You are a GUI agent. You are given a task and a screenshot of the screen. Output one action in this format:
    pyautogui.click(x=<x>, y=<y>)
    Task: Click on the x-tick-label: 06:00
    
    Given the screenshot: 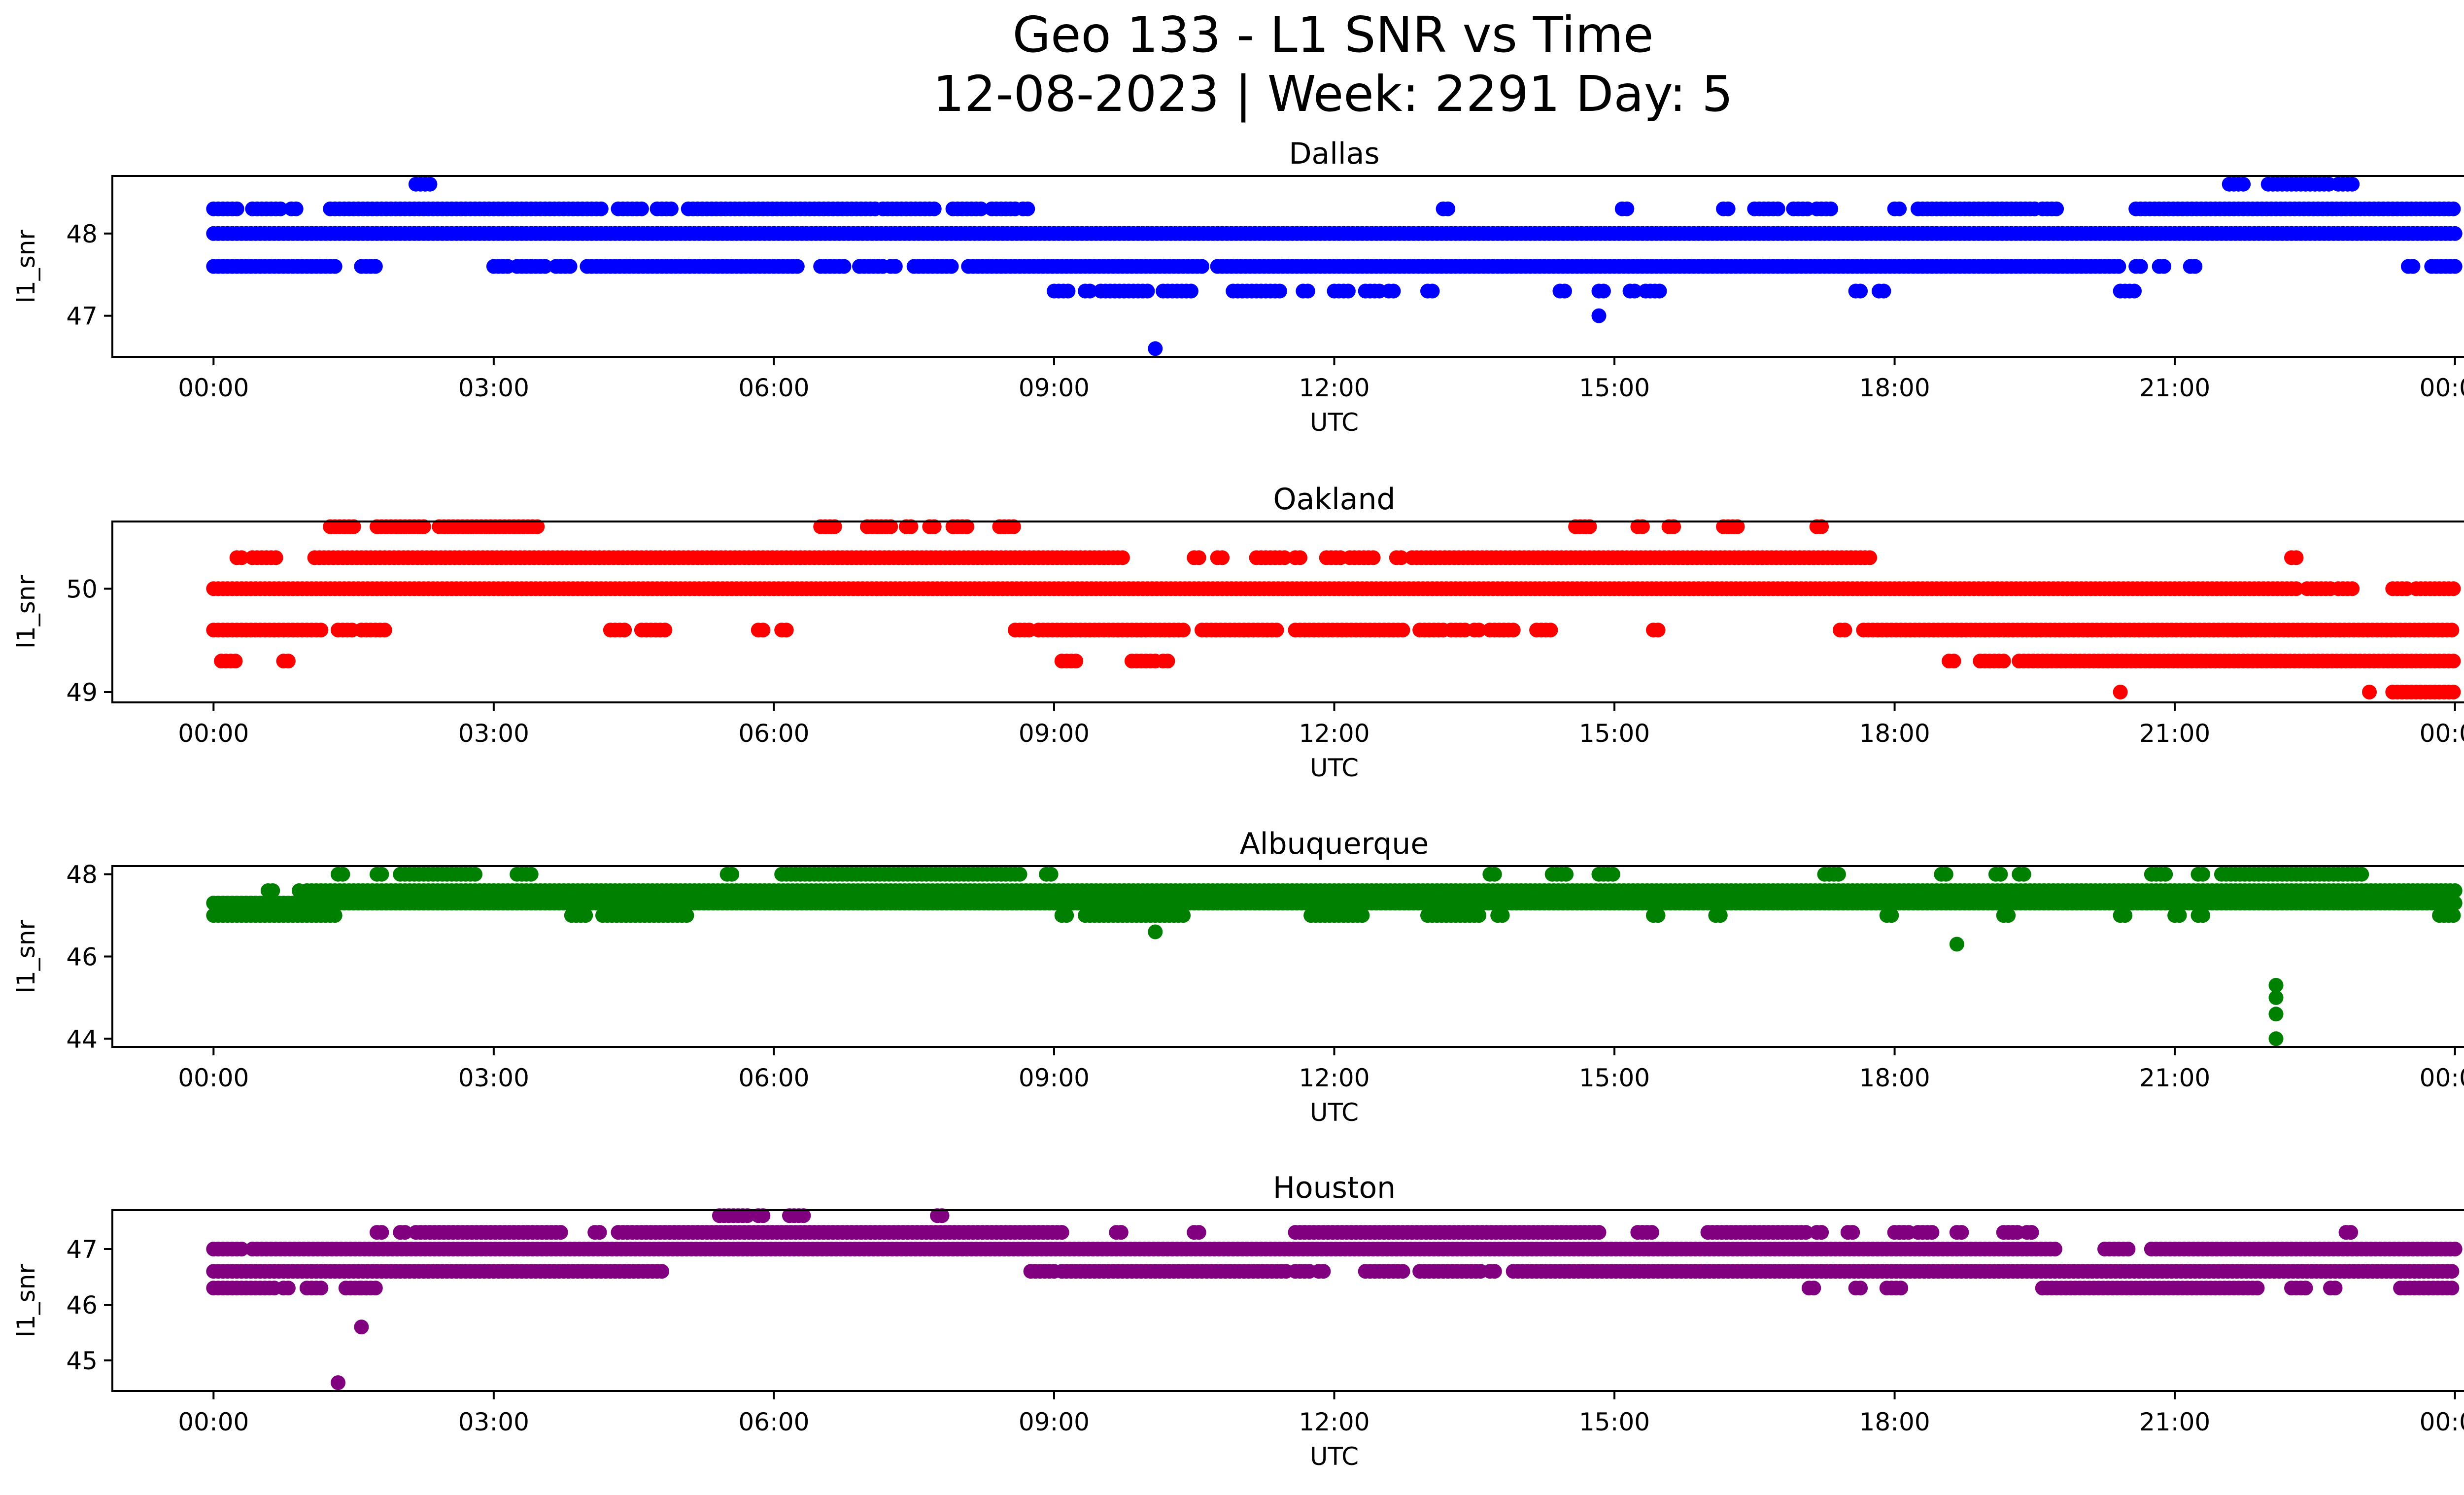 What is the action you would take?
    pyautogui.click(x=773, y=733)
    